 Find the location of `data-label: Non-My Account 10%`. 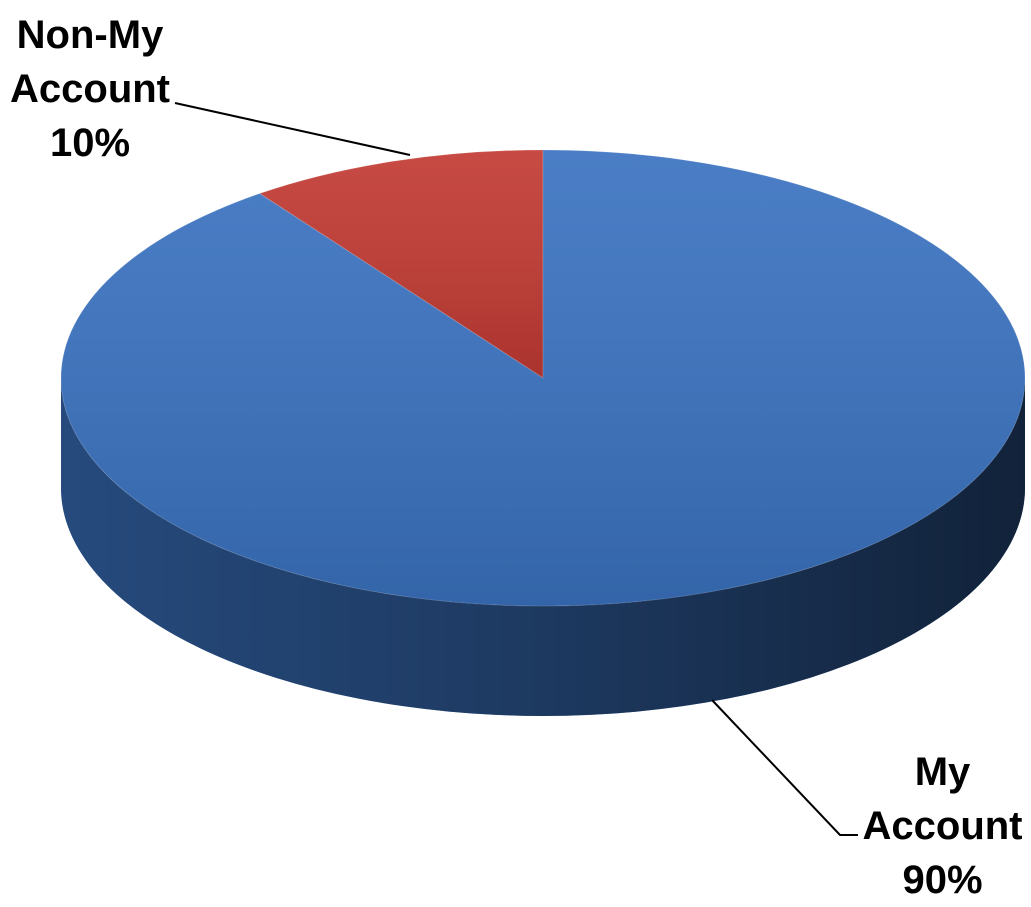

data-label: Non-My Account 10% is located at coordinates (90, 89).